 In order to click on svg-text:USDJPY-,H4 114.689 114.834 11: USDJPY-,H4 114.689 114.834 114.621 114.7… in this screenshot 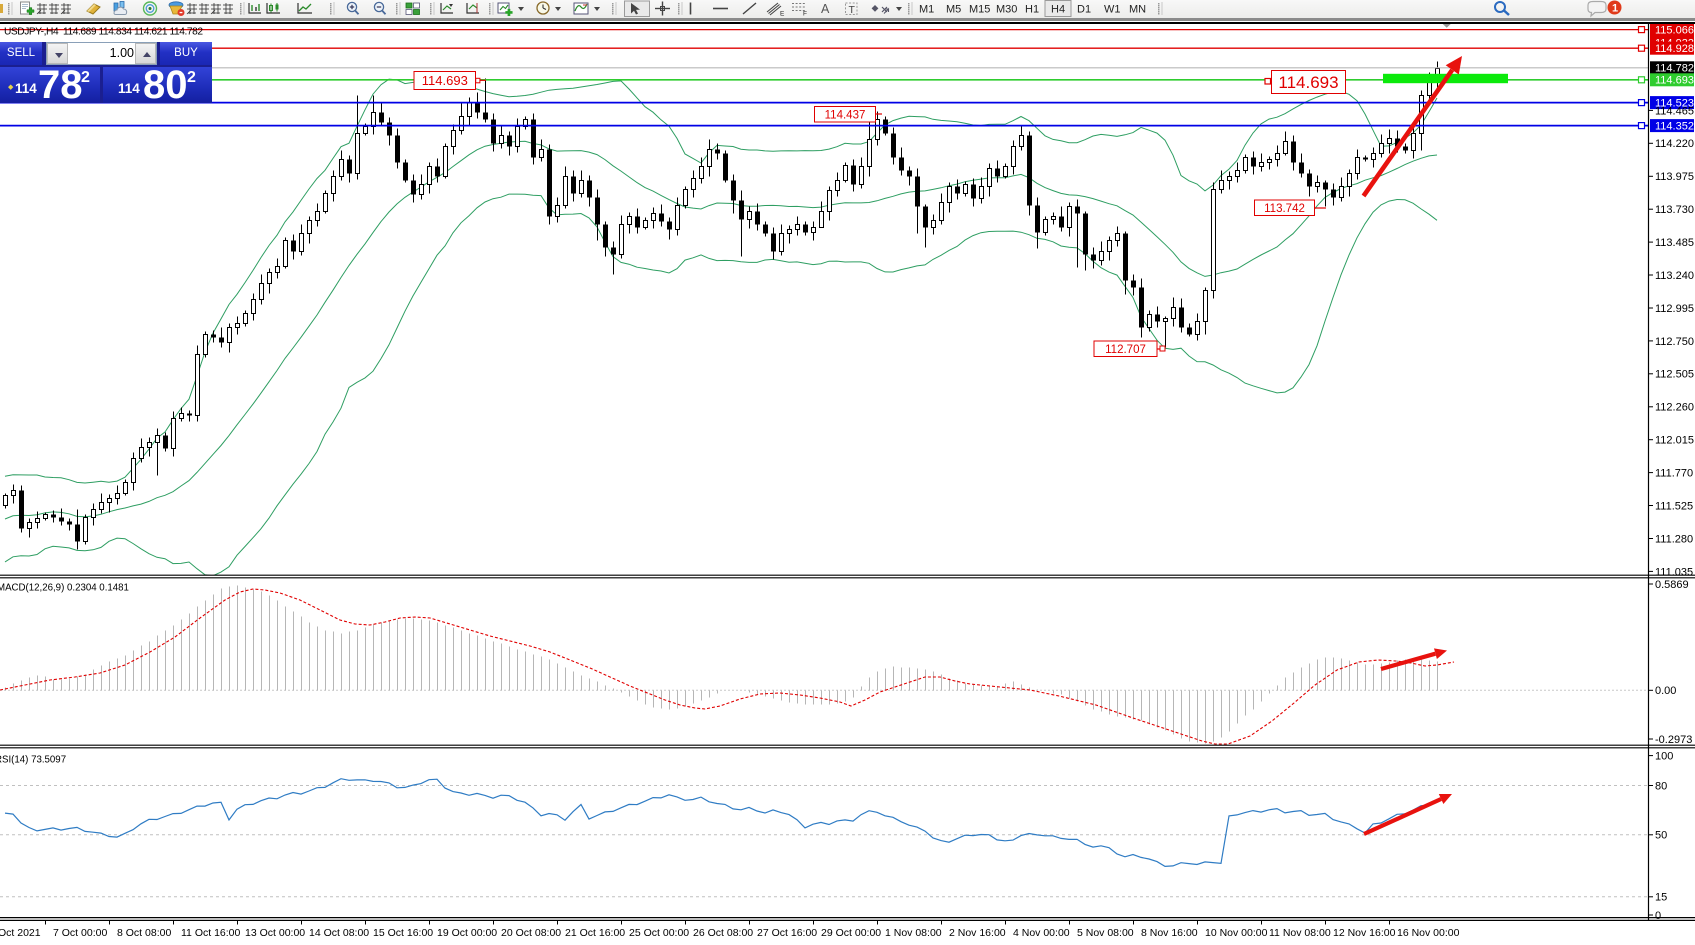, I will do `click(103, 32)`.